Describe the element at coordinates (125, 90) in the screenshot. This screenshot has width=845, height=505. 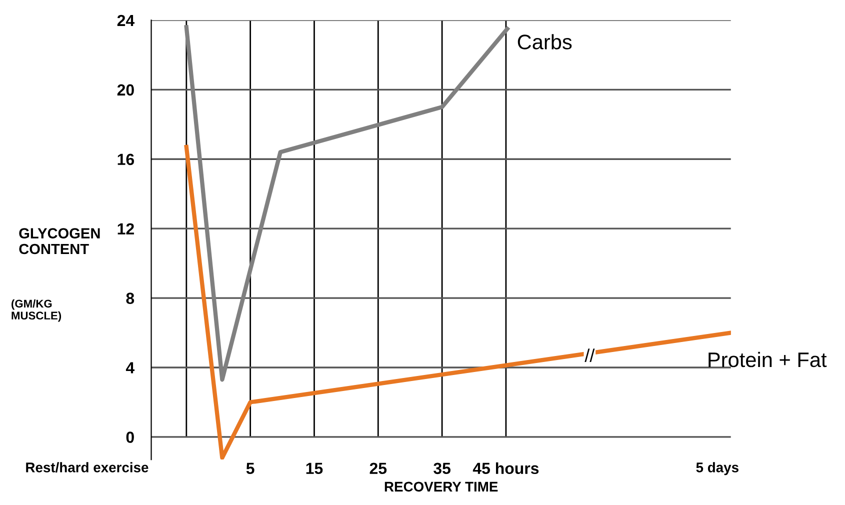
I see `y-tick-label: 20` at that location.